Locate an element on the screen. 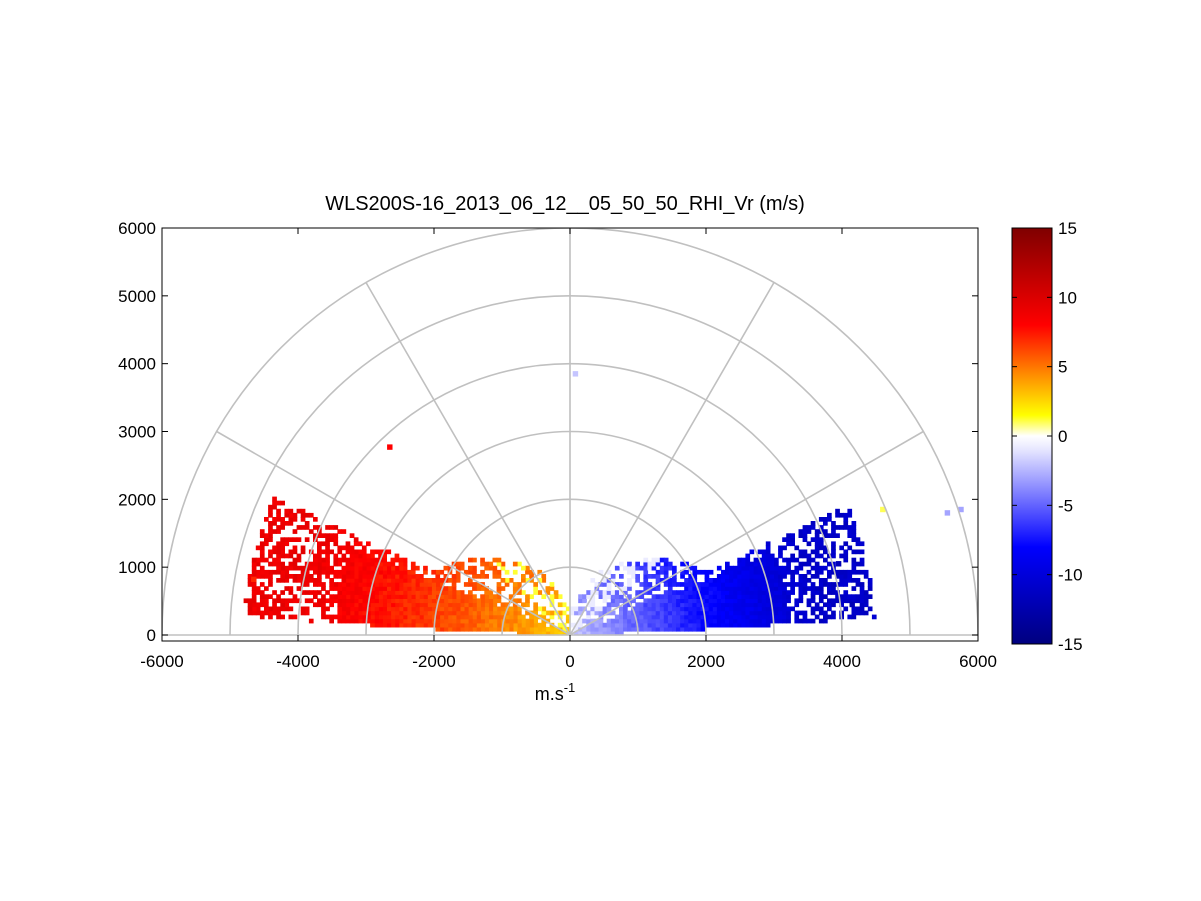 The image size is (1201, 901). sparse-gate is located at coordinates (254, 579).